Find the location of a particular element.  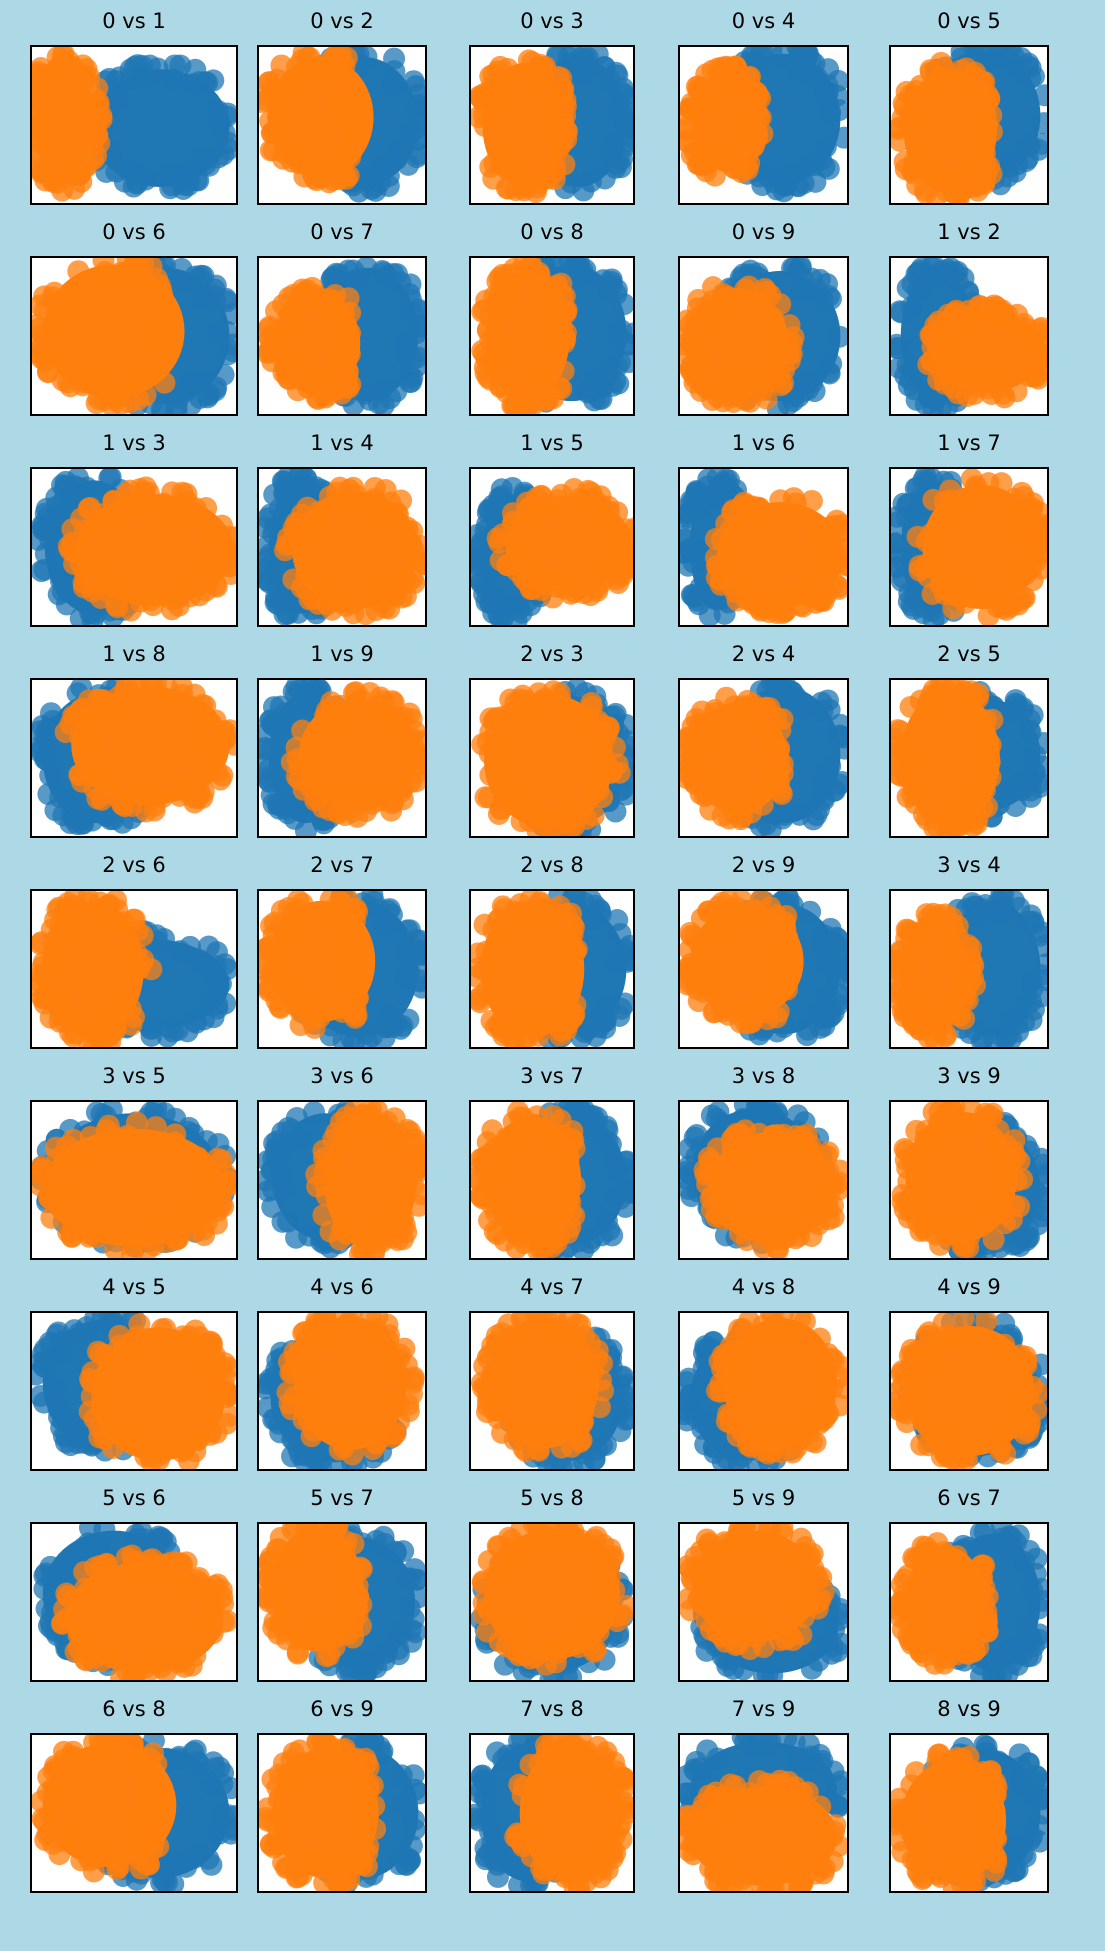

class-b-core is located at coordinates (134, 1187).